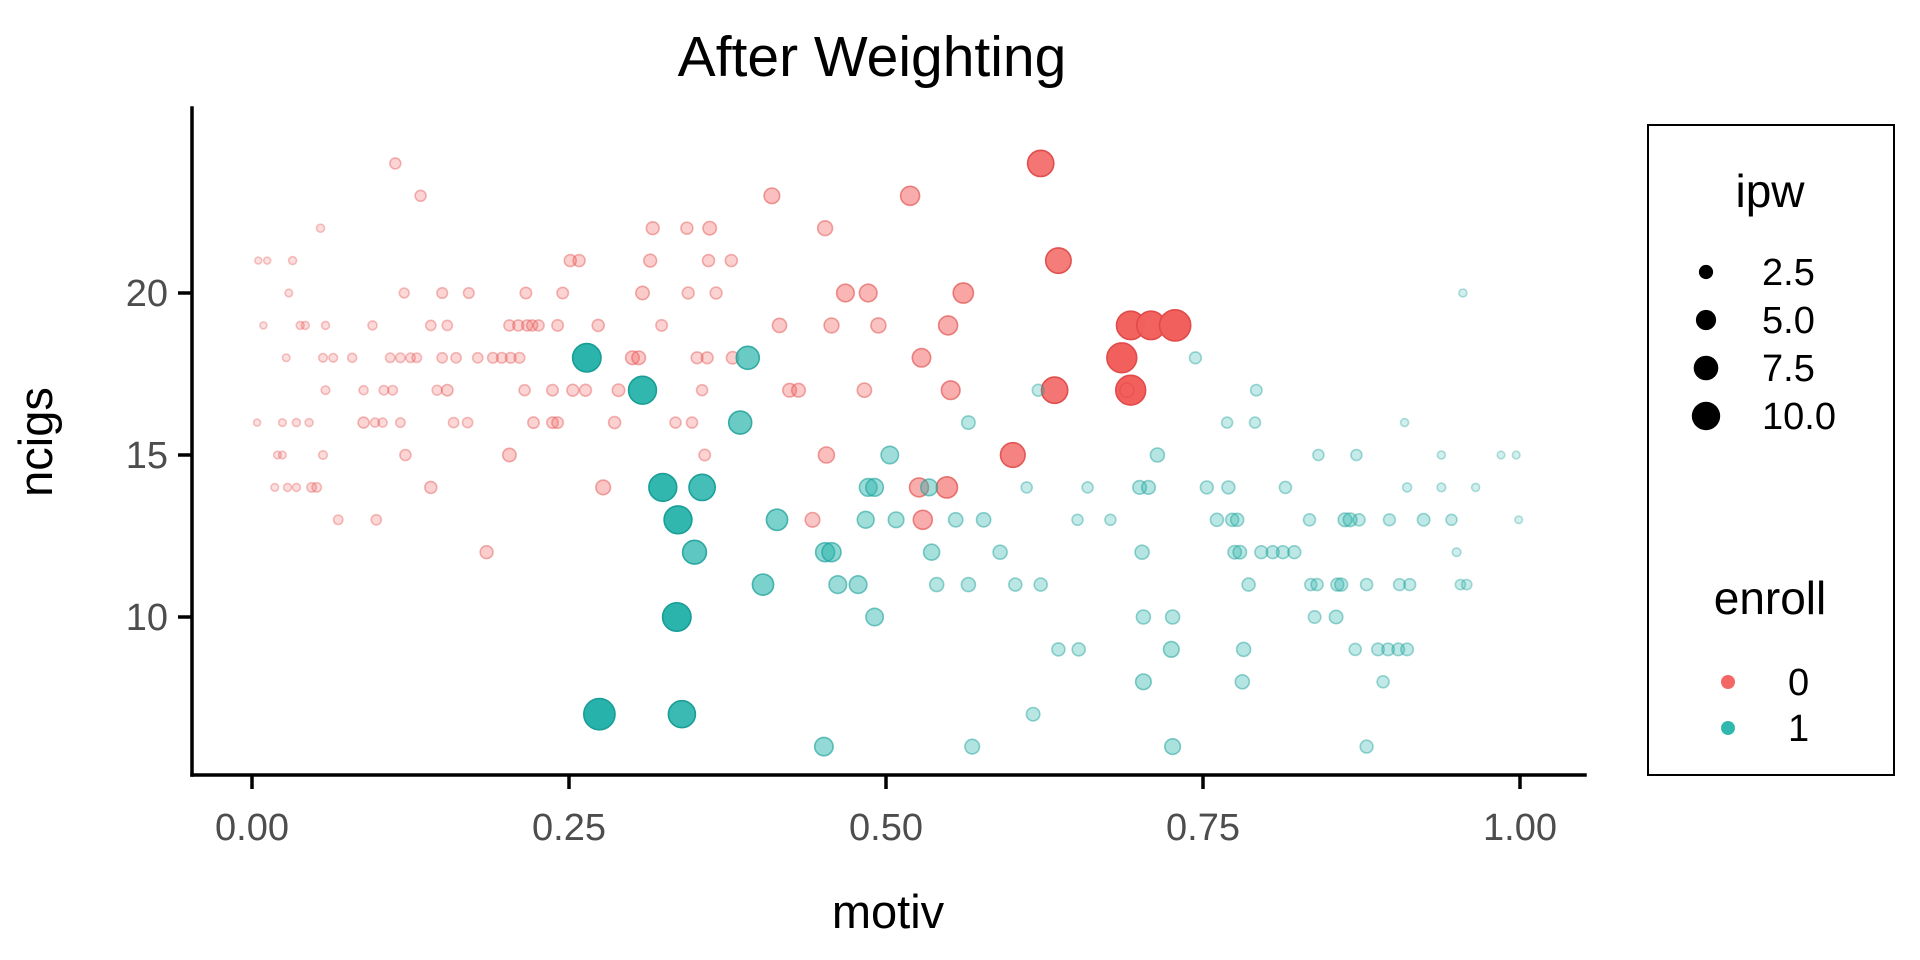 The height and width of the screenshot is (960, 1920). Describe the element at coordinates (147, 456) in the screenshot. I see `y-tick-label: 15` at that location.